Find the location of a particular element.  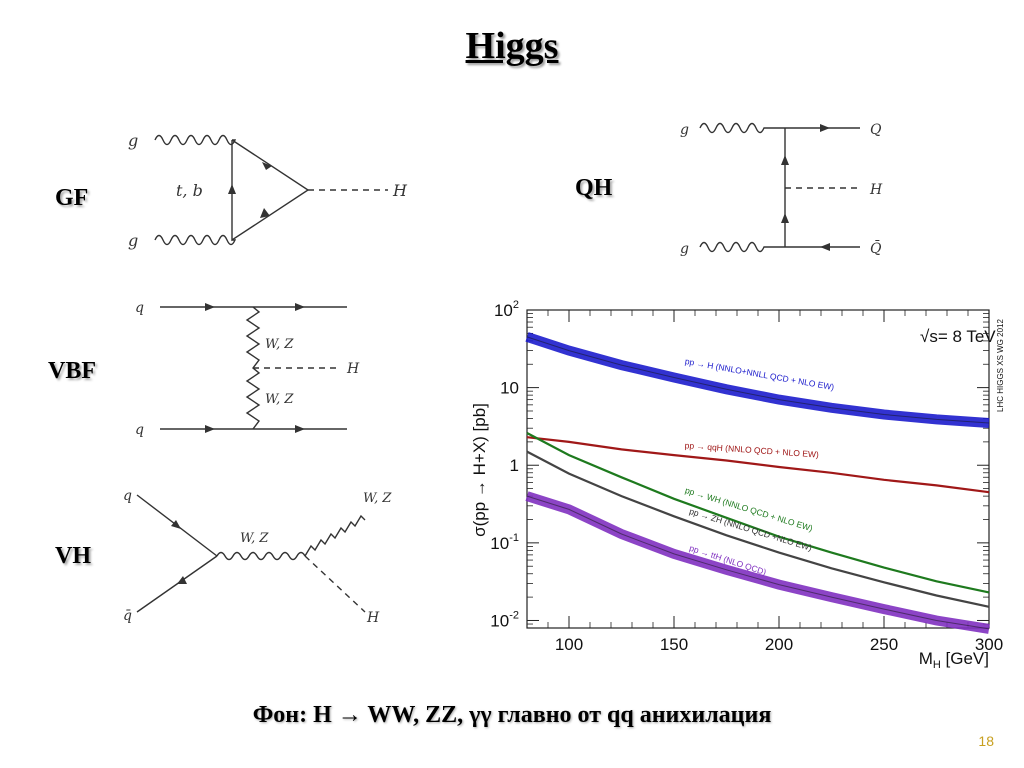

qh-q-bottom: Q̄ is located at coordinates (876, 248).